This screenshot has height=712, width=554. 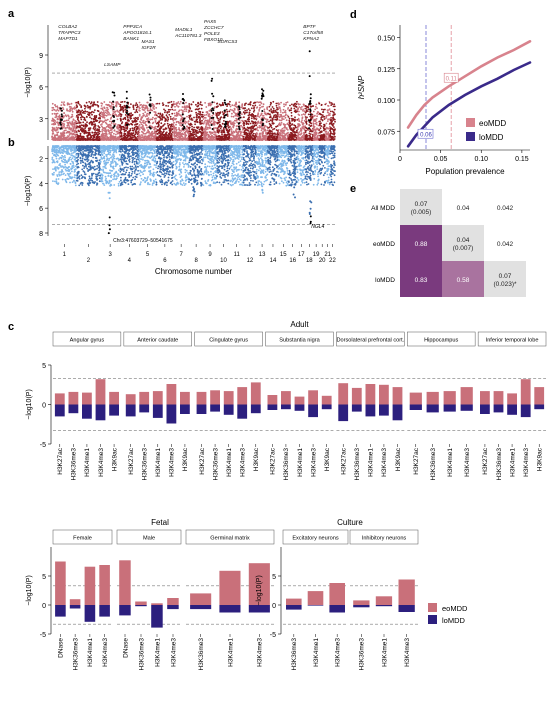 What do you see at coordinates (28, 82) in the screenshot?
I see `y-axis-label: −log10(P)` at bounding box center [28, 82].